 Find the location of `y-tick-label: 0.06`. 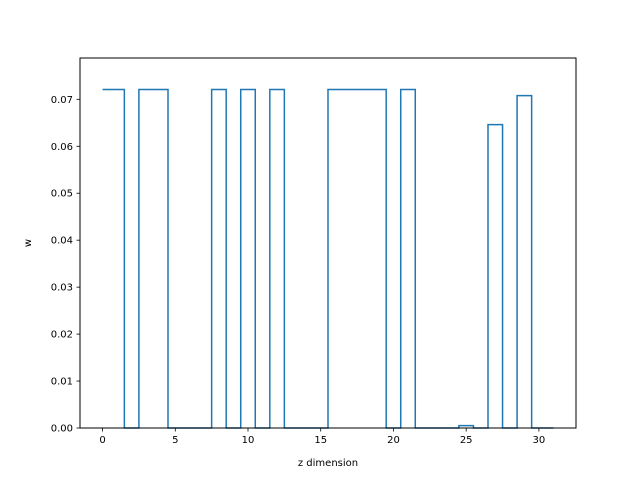

y-tick-label: 0.06 is located at coordinates (62, 147).